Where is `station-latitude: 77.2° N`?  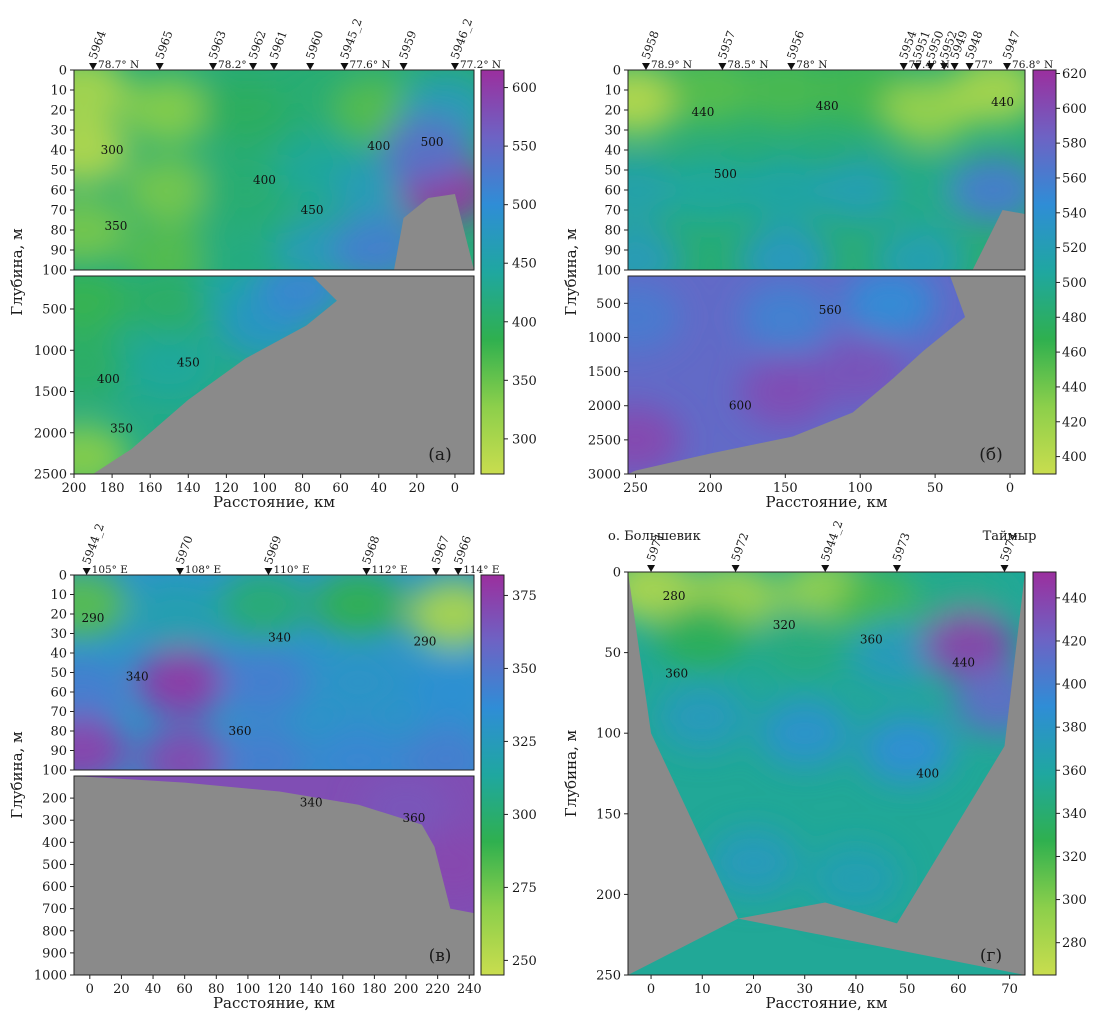
station-latitude: 77.2° N is located at coordinates (480, 65).